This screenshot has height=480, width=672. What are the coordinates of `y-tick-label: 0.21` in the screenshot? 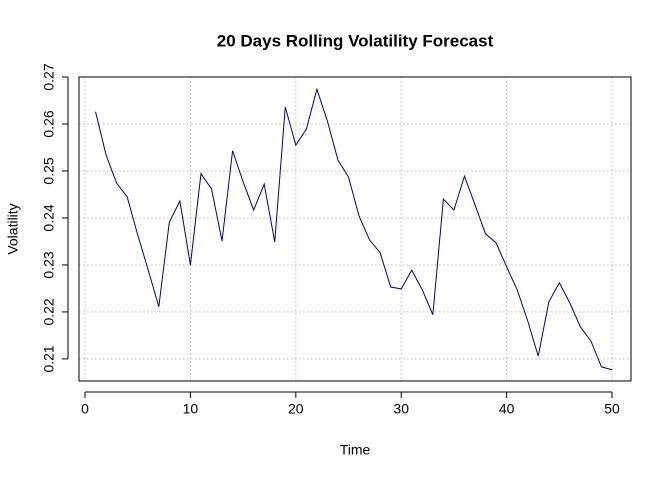 It's located at (49, 358).